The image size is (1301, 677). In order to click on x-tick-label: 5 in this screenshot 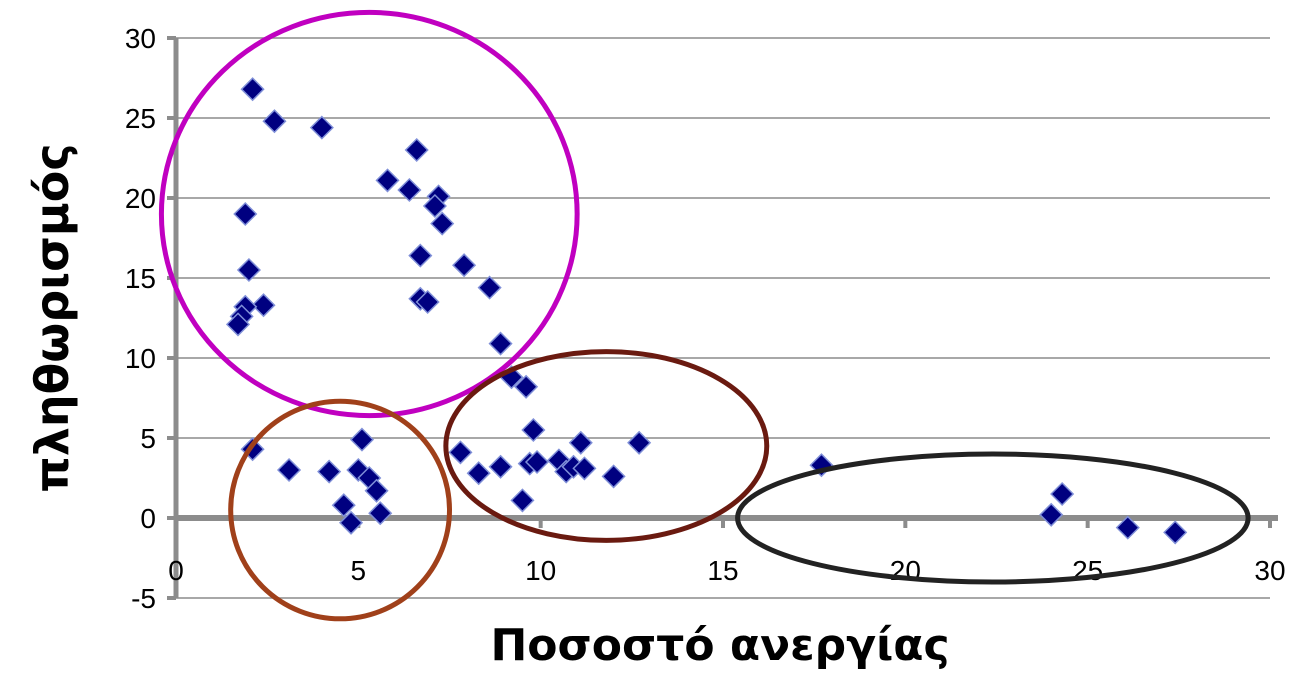, I will do `click(359, 570)`.